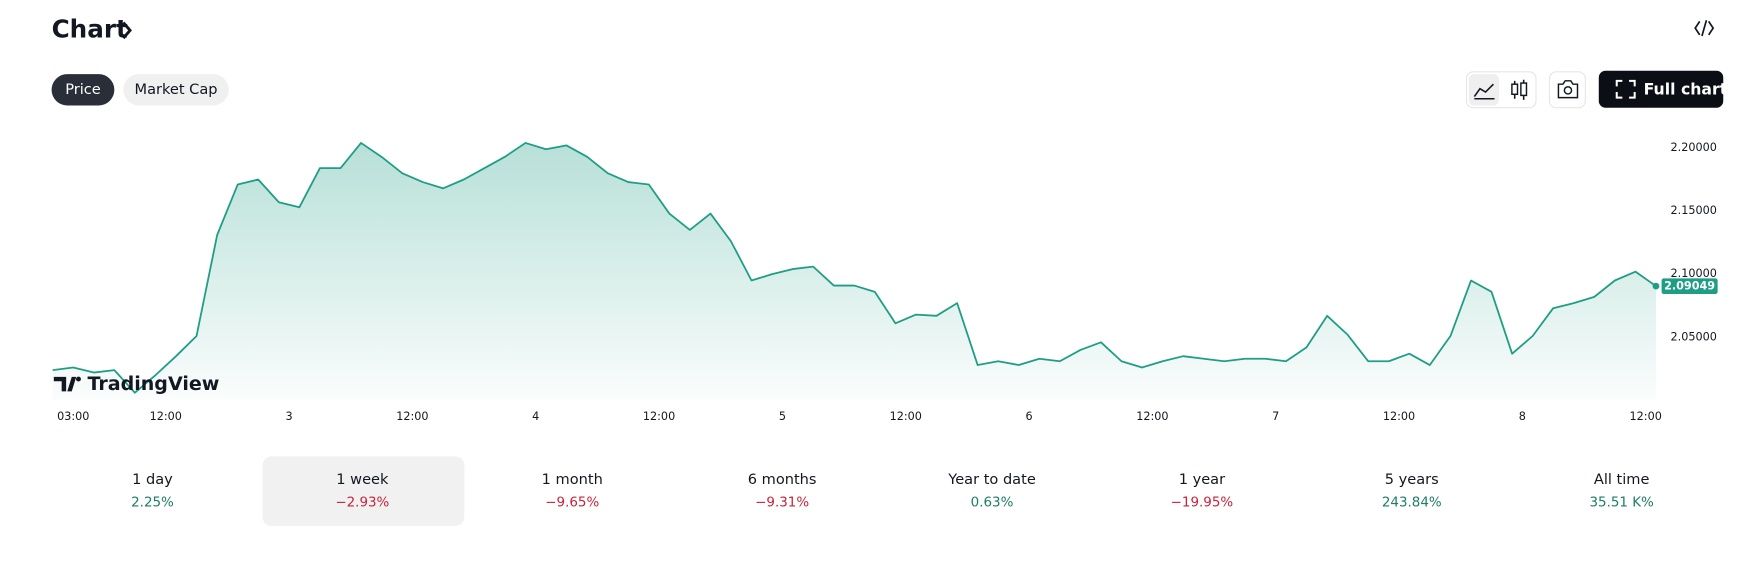 The image size is (1758, 572). I want to click on full-chart-label: Full chart, so click(1686, 88).